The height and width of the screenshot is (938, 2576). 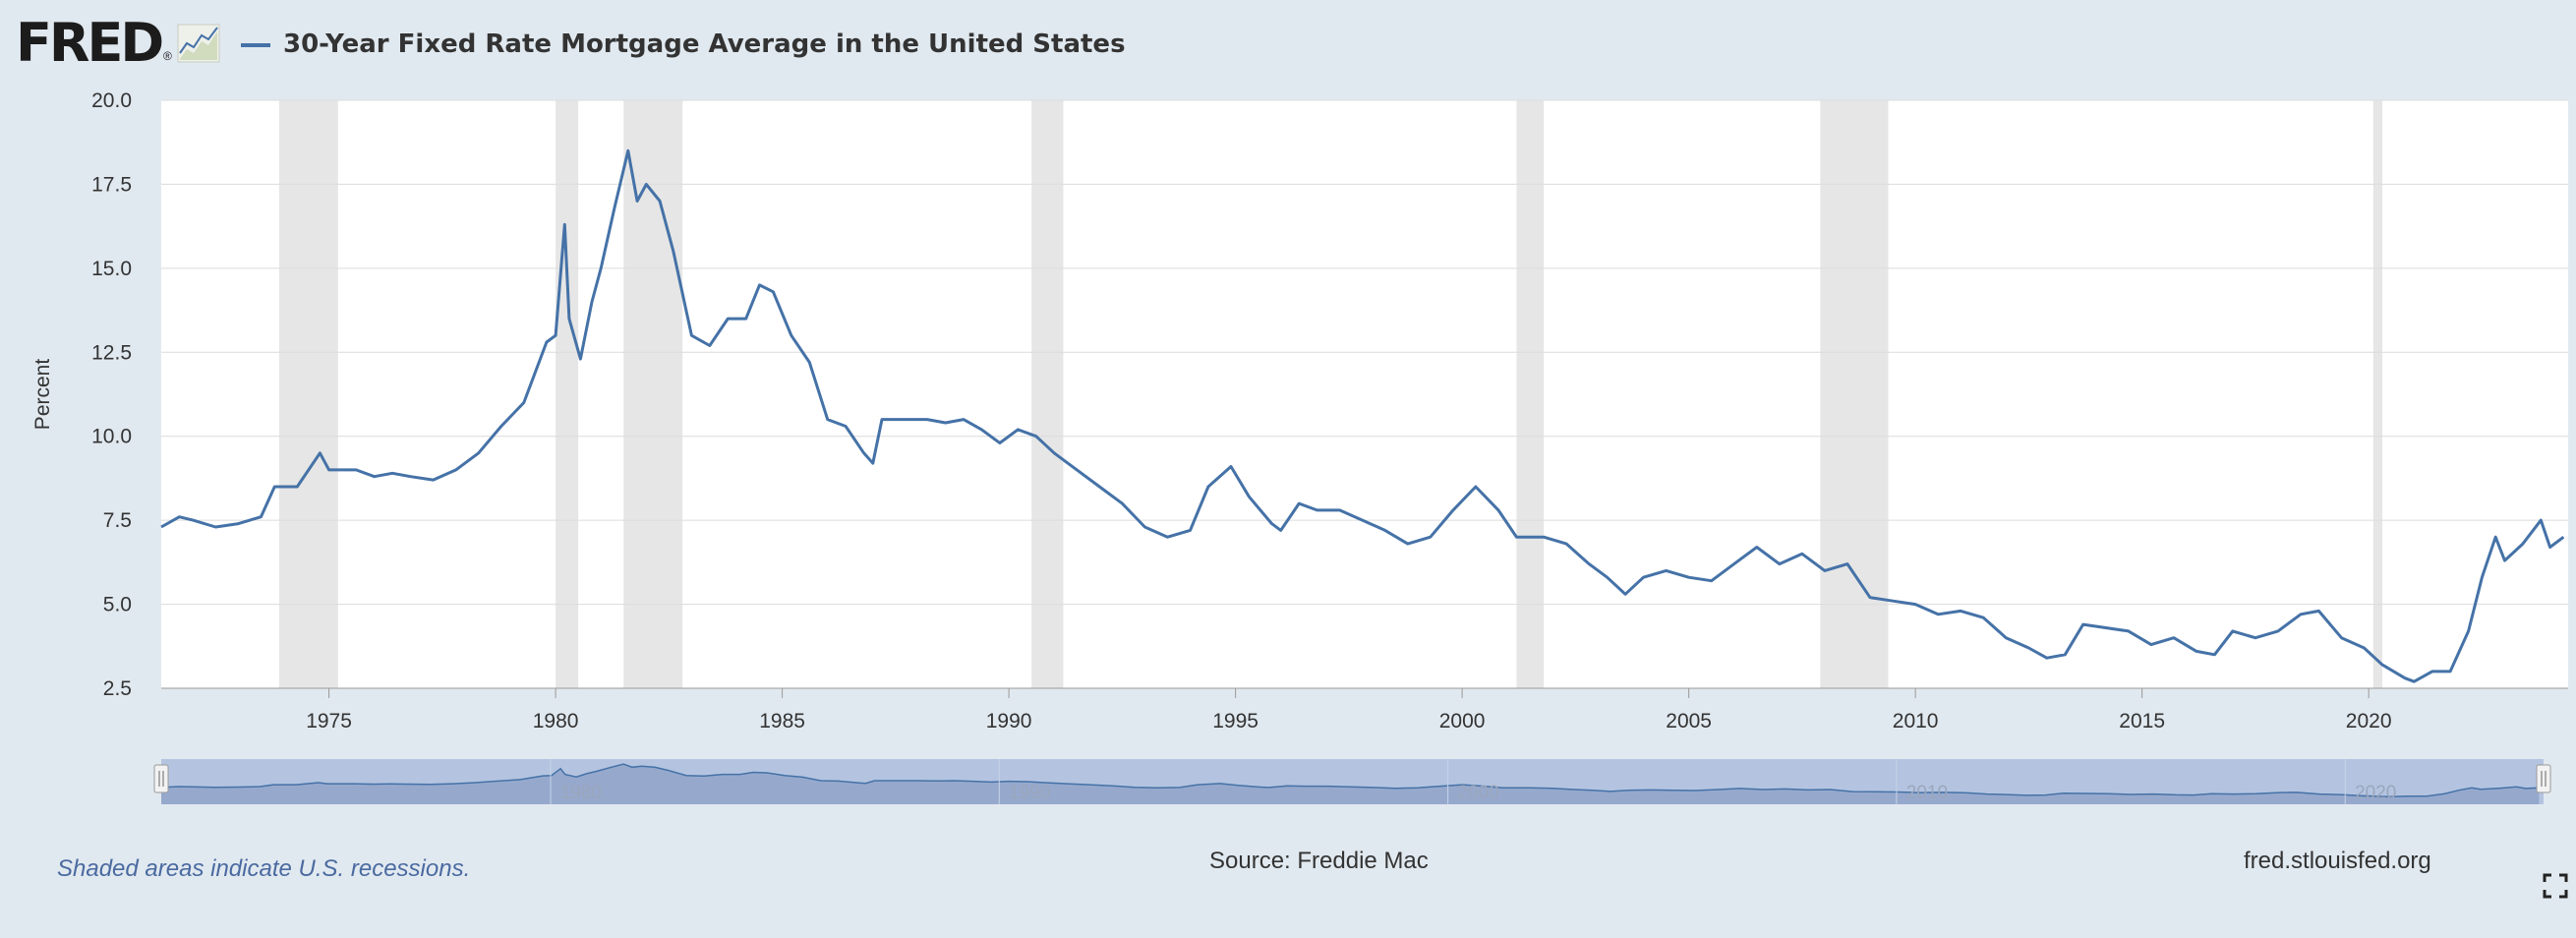 What do you see at coordinates (782, 721) in the screenshot?
I see `x-tick-label: 1985` at bounding box center [782, 721].